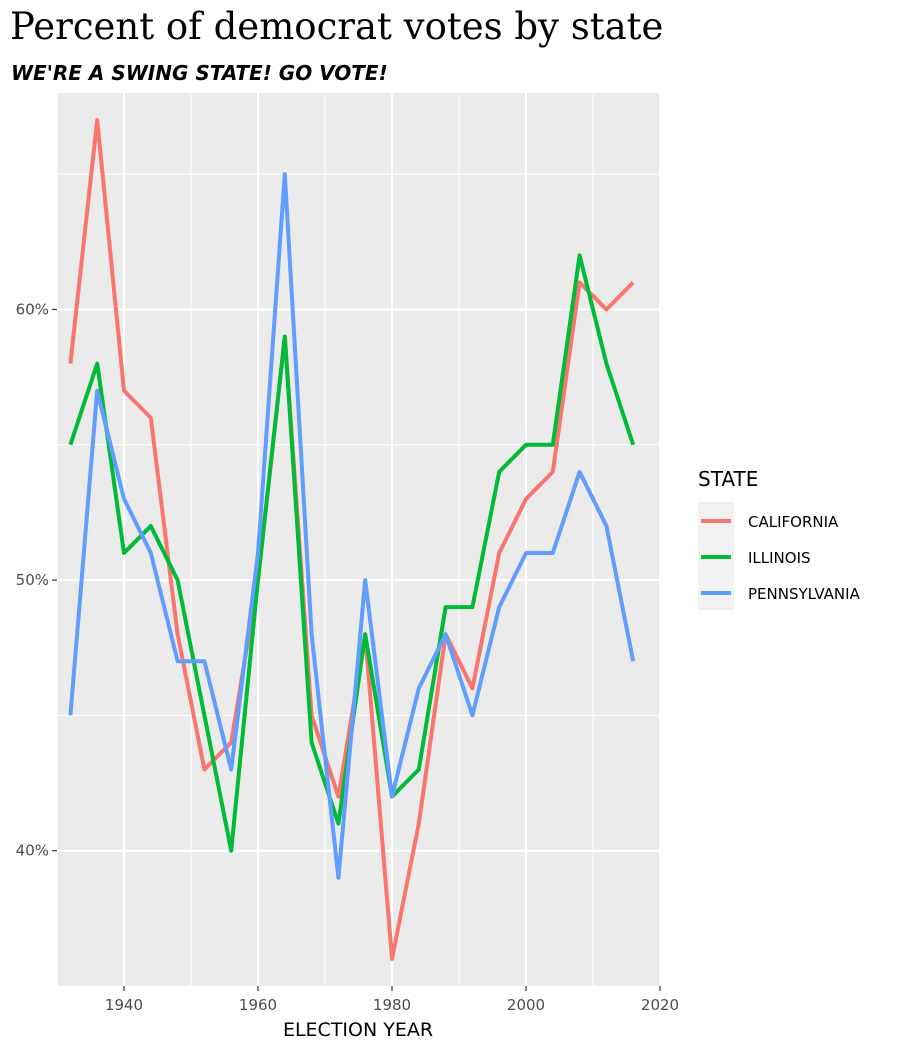  Describe the element at coordinates (779, 538) in the screenshot. I see `legend: STATE CALIFORNIA ILLINOIS PENNSYLVANIA` at that location.